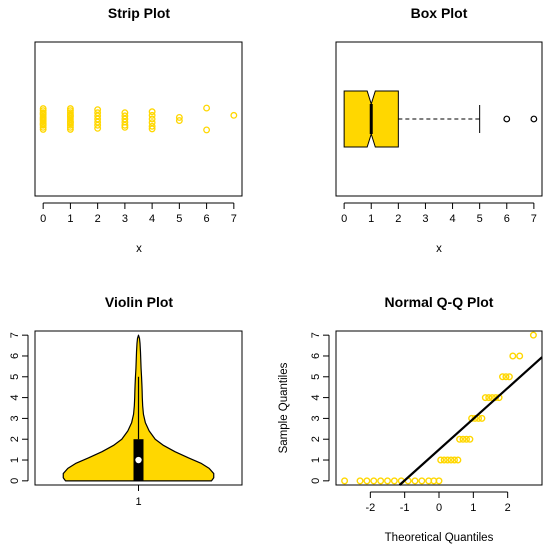 Image resolution: width=550 pixels, height=547 pixels. Describe the element at coordinates (138, 408) in the screenshot. I see `violin-plot-marks` at that location.